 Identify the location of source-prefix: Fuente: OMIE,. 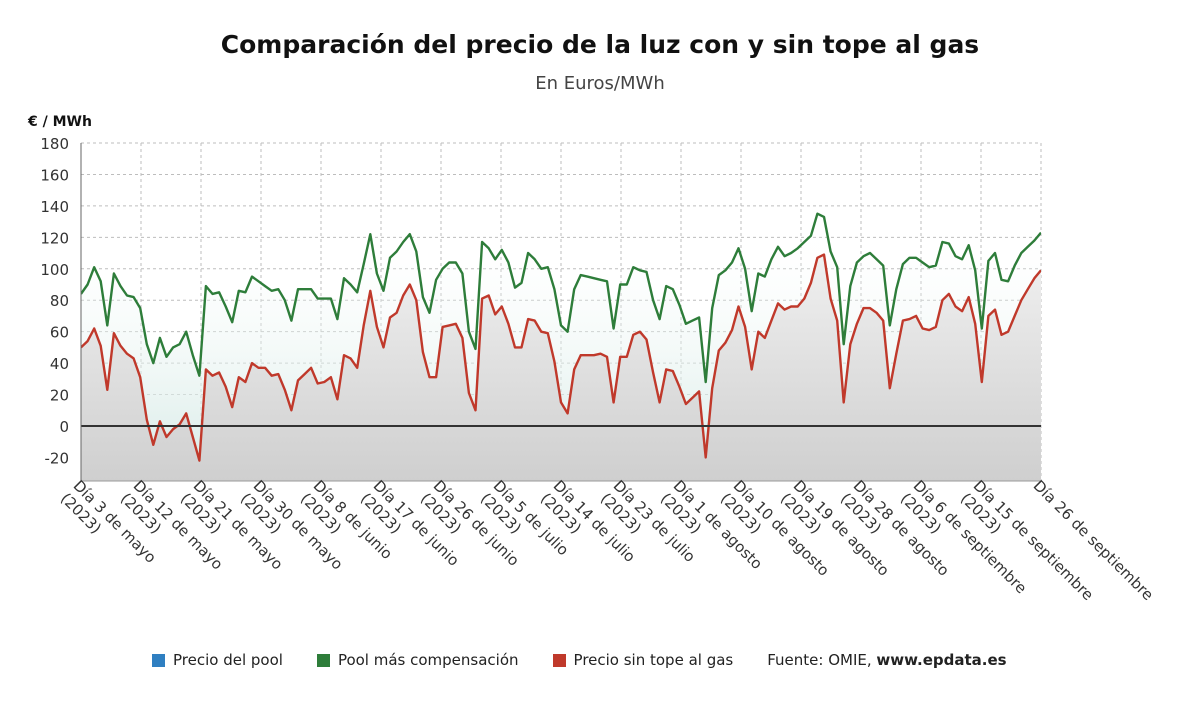
(822, 660).